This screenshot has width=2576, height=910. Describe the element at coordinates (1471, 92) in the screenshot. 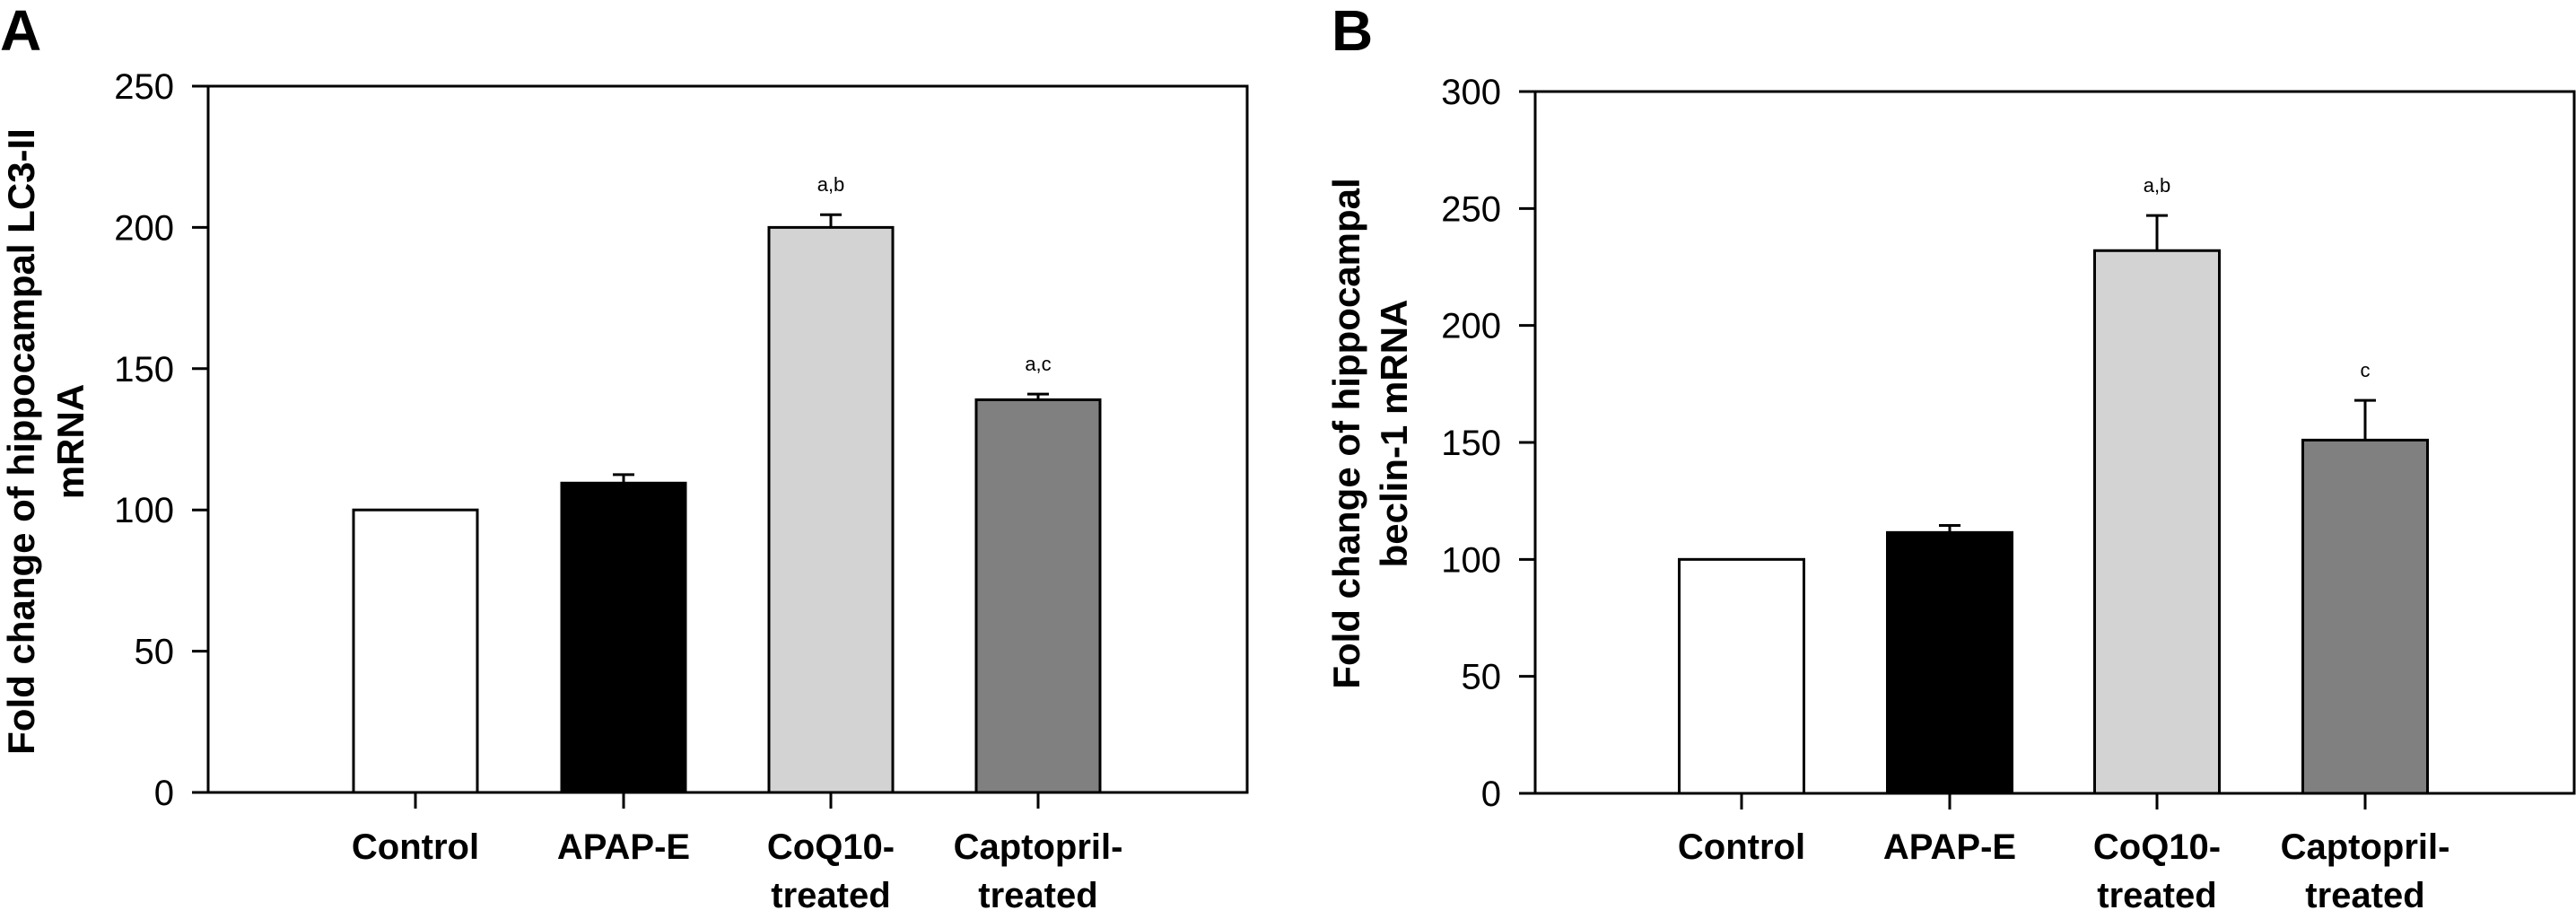

I see `y-tick-label: 300` at that location.